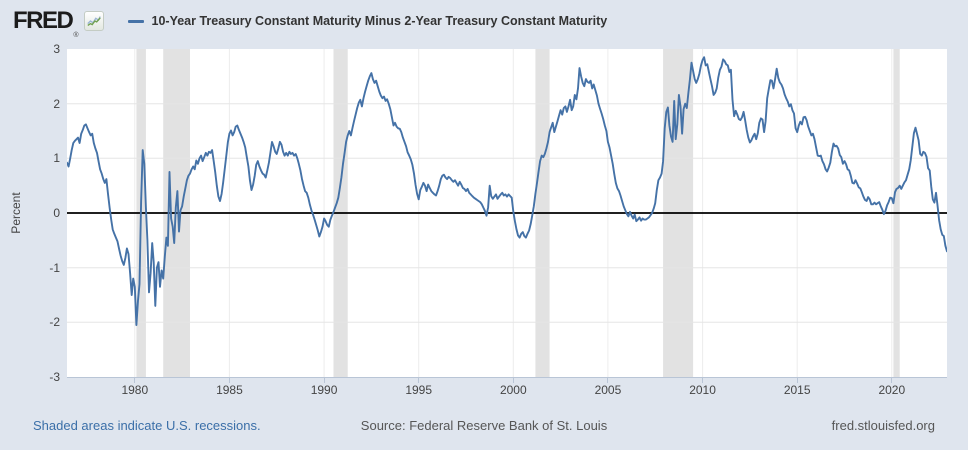 The height and width of the screenshot is (450, 968). Describe the element at coordinates (608, 390) in the screenshot. I see `x-tick-label: 2005` at that location.